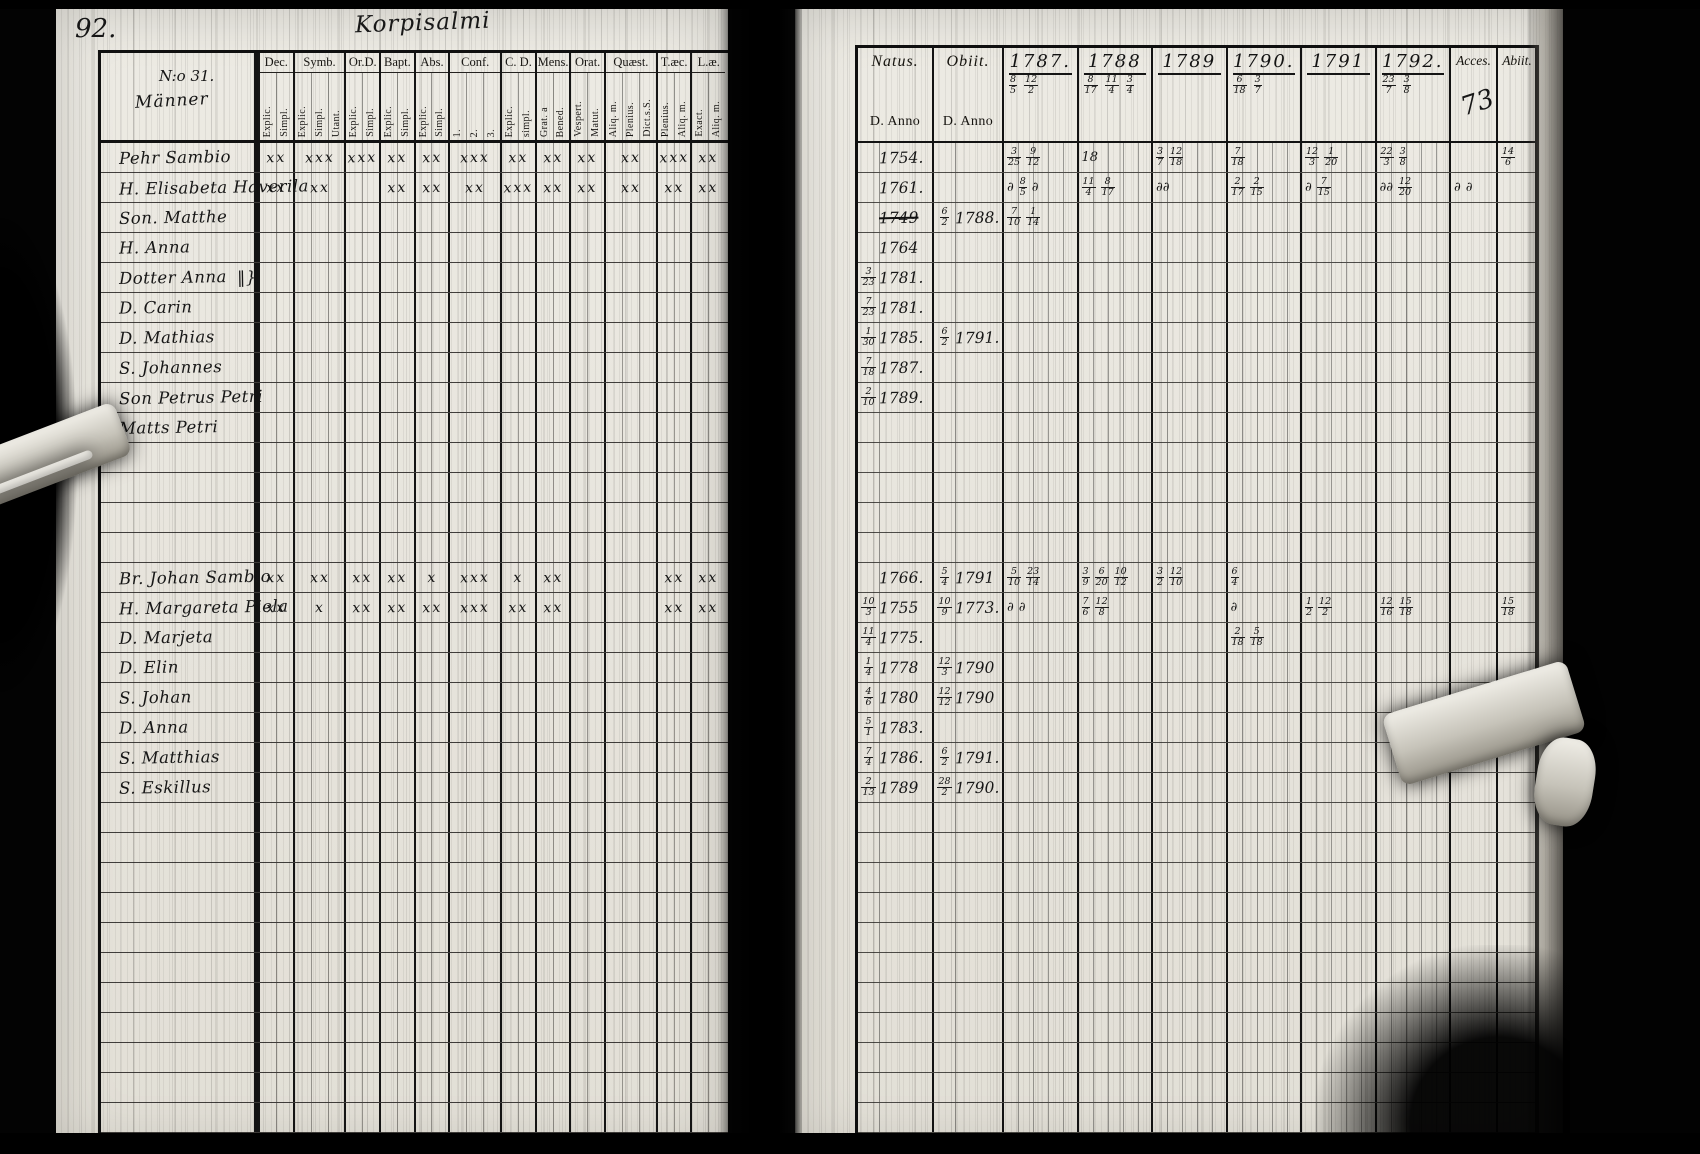 The image size is (1700, 1154). Describe the element at coordinates (414, 668) in the screenshot. I see `table-row: +D. Elin` at that location.